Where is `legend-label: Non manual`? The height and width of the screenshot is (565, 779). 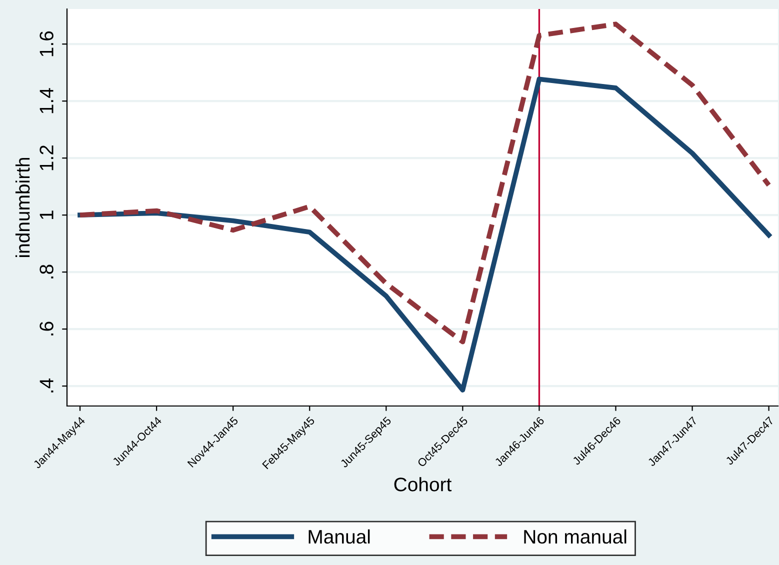 legend-label: Non manual is located at coordinates (575, 536).